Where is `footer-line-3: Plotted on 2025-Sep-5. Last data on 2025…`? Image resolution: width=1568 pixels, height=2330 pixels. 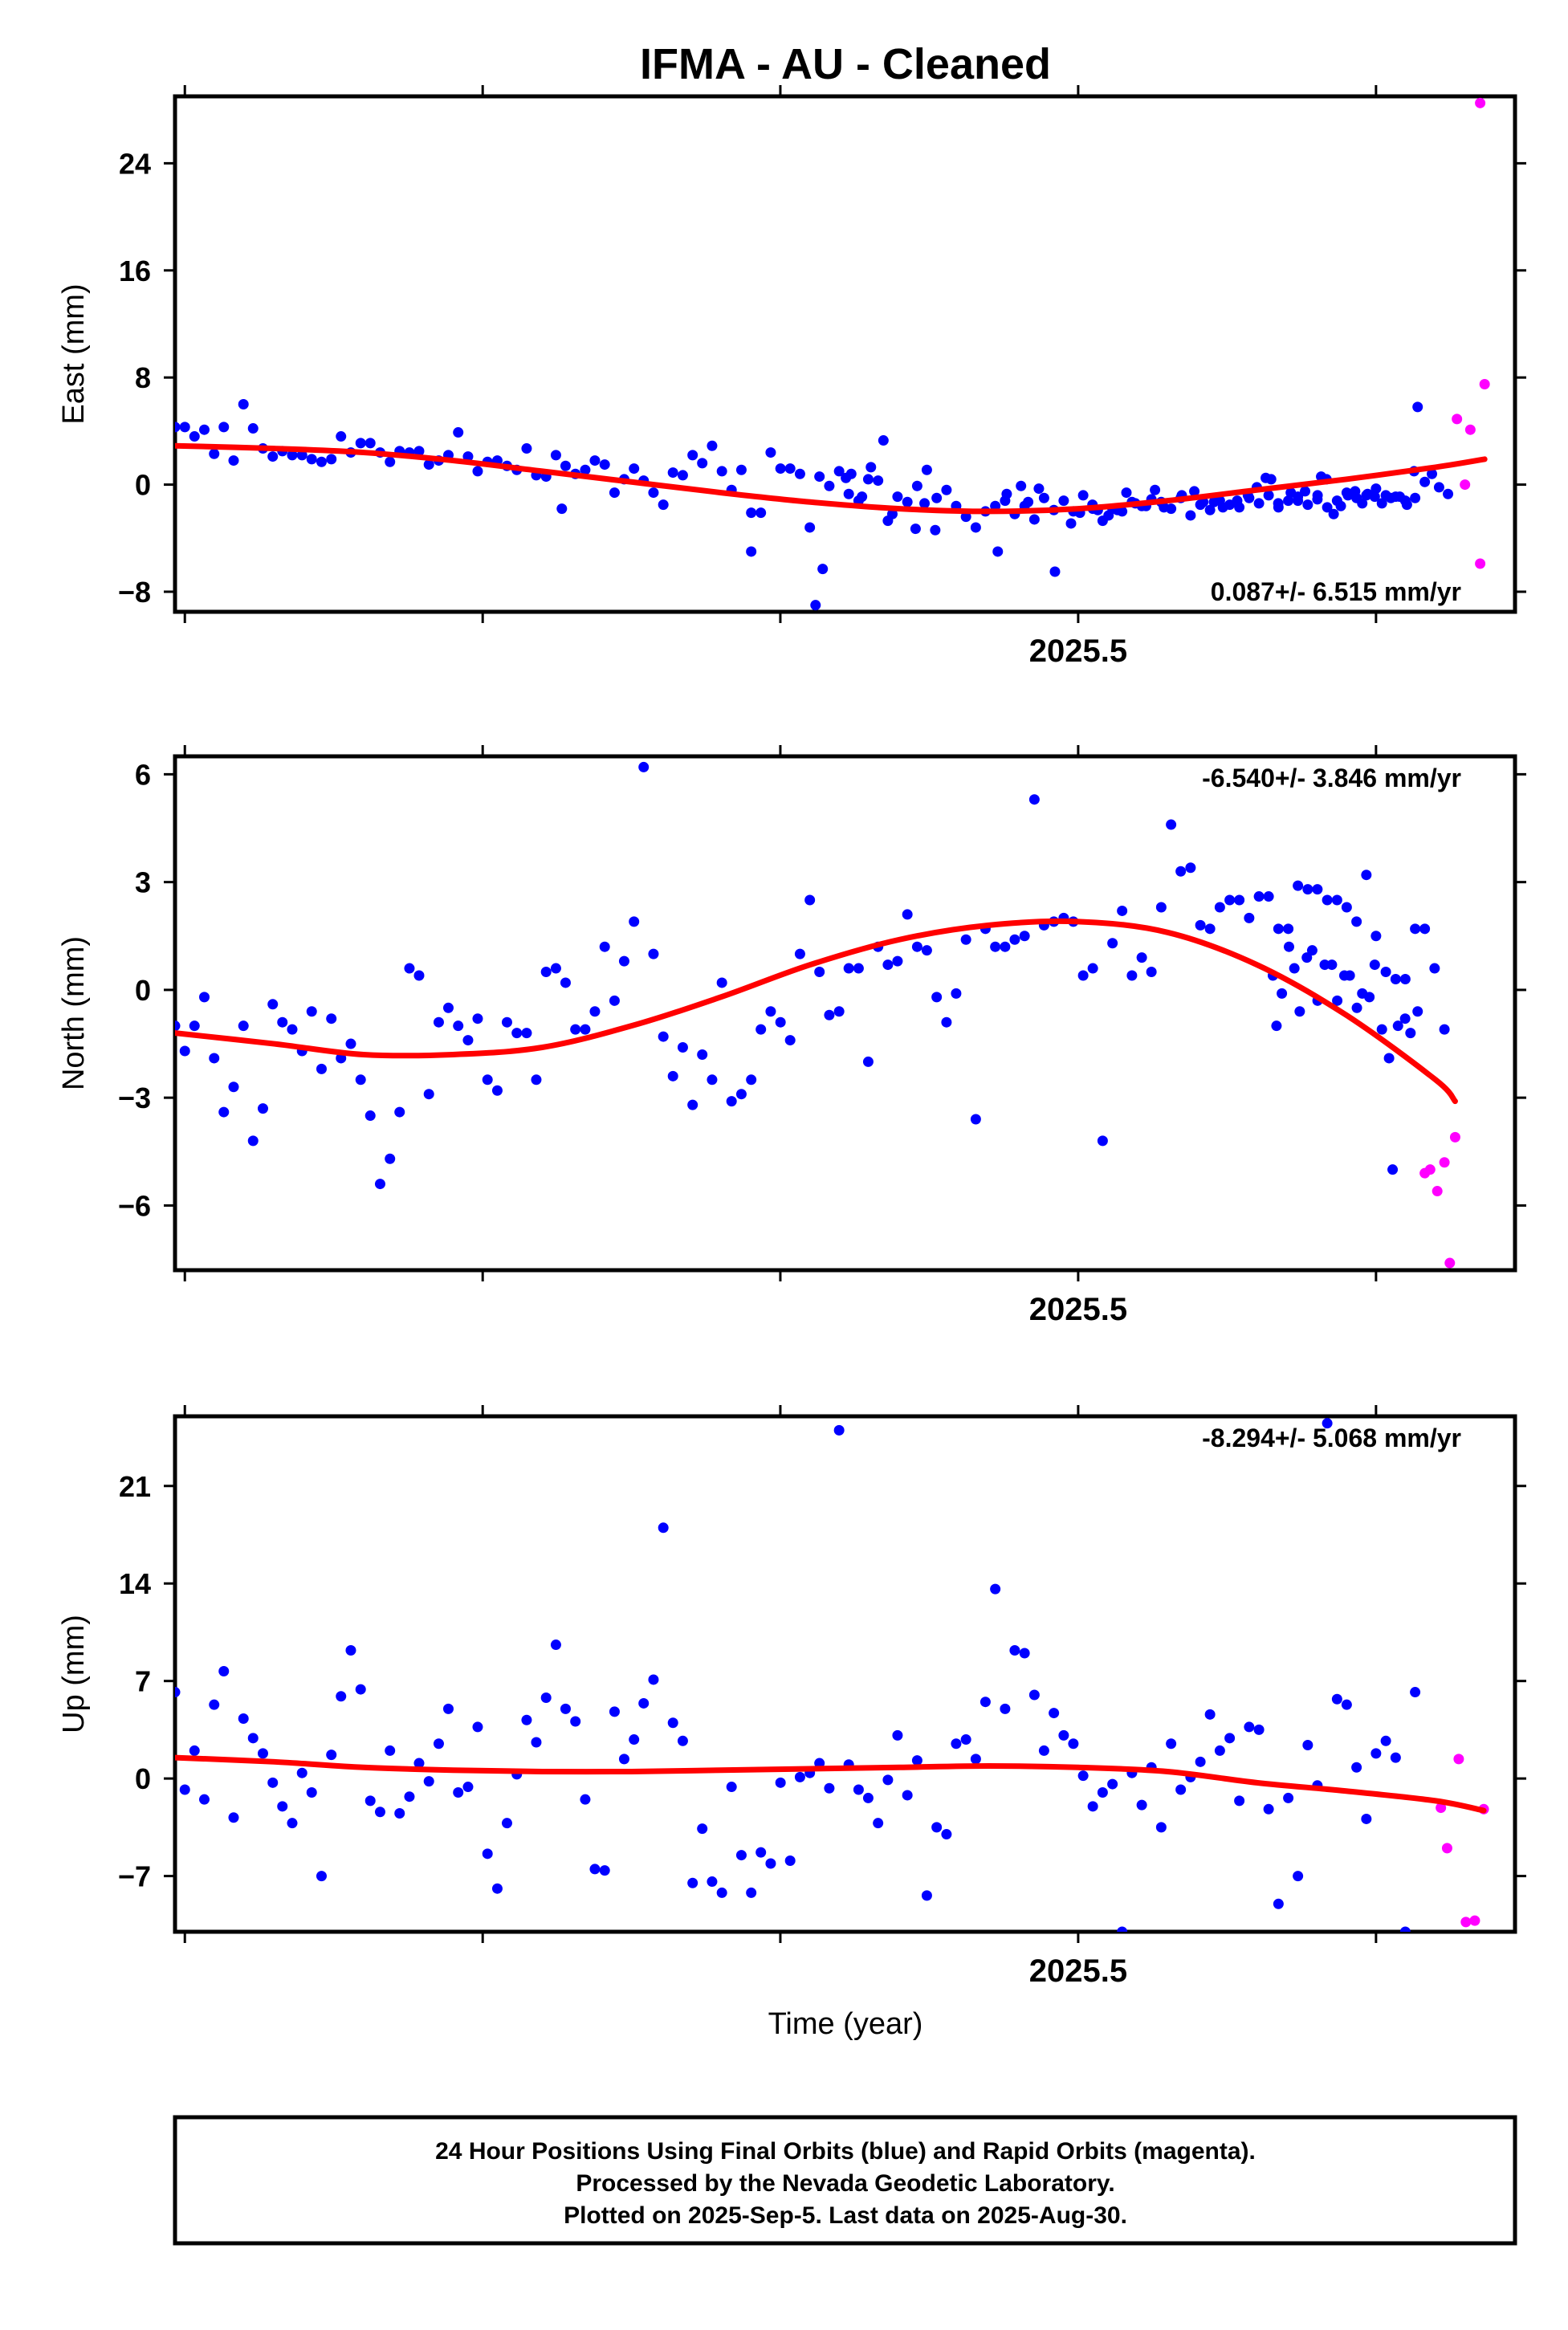
footer-line-3: Plotted on 2025-Sep-5. Last data on 2025… is located at coordinates (845, 2215).